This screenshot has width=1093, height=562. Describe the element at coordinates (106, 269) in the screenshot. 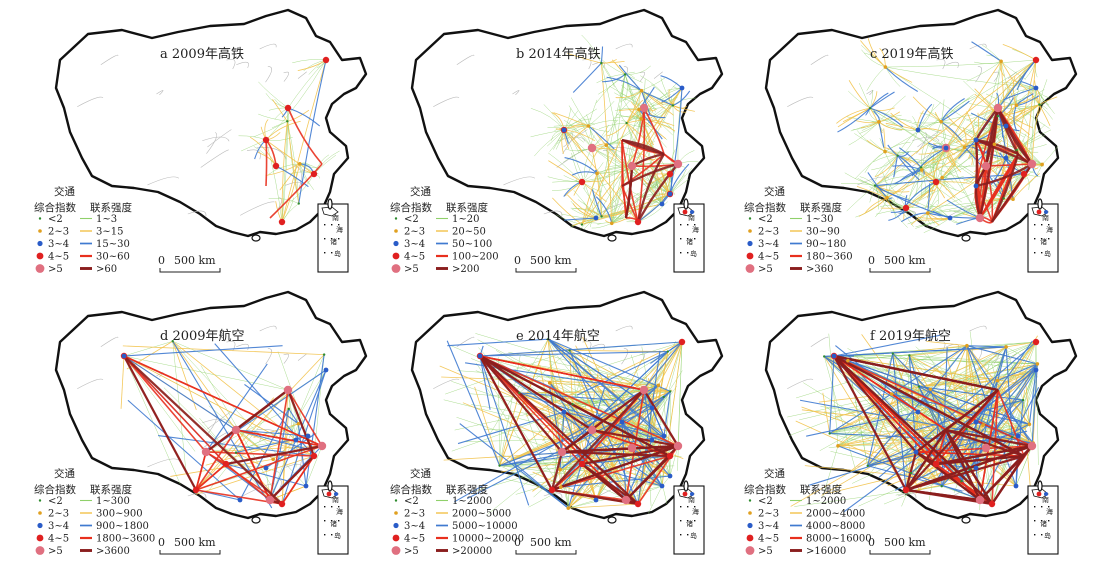

I see `legend-strength-label: >60` at that location.